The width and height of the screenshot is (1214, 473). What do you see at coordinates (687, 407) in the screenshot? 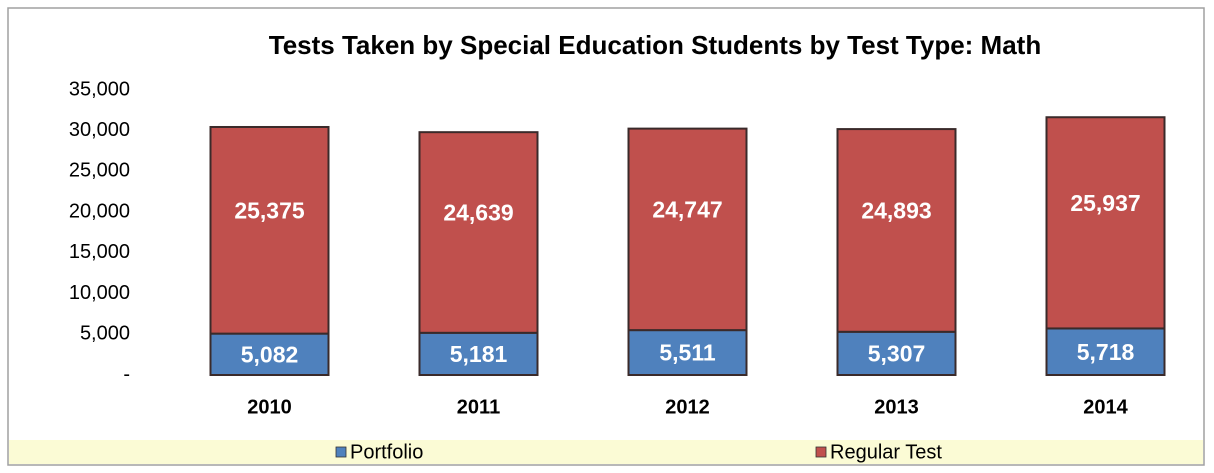
I see `x-tick-label: 2012` at bounding box center [687, 407].